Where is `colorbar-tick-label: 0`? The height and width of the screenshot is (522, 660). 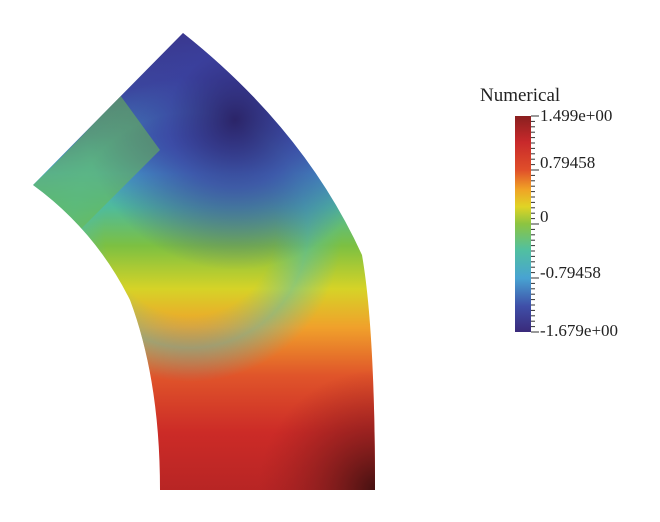
colorbar-tick-label: 0 is located at coordinates (544, 216).